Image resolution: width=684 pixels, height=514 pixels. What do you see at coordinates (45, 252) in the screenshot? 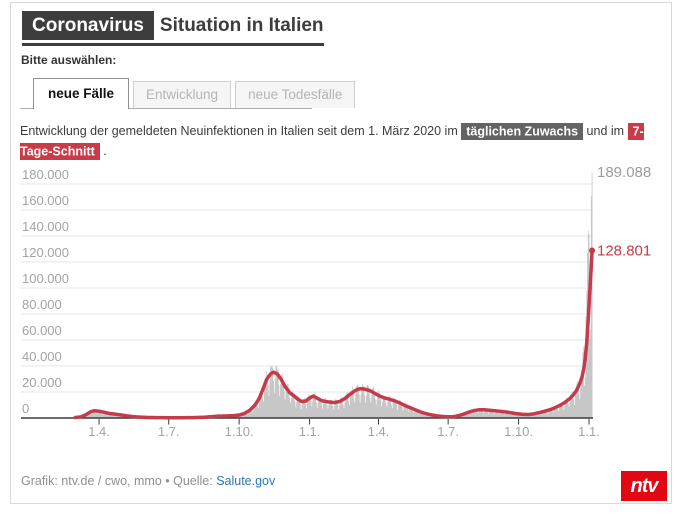
I see `y-axis-label: 120.000` at bounding box center [45, 252].